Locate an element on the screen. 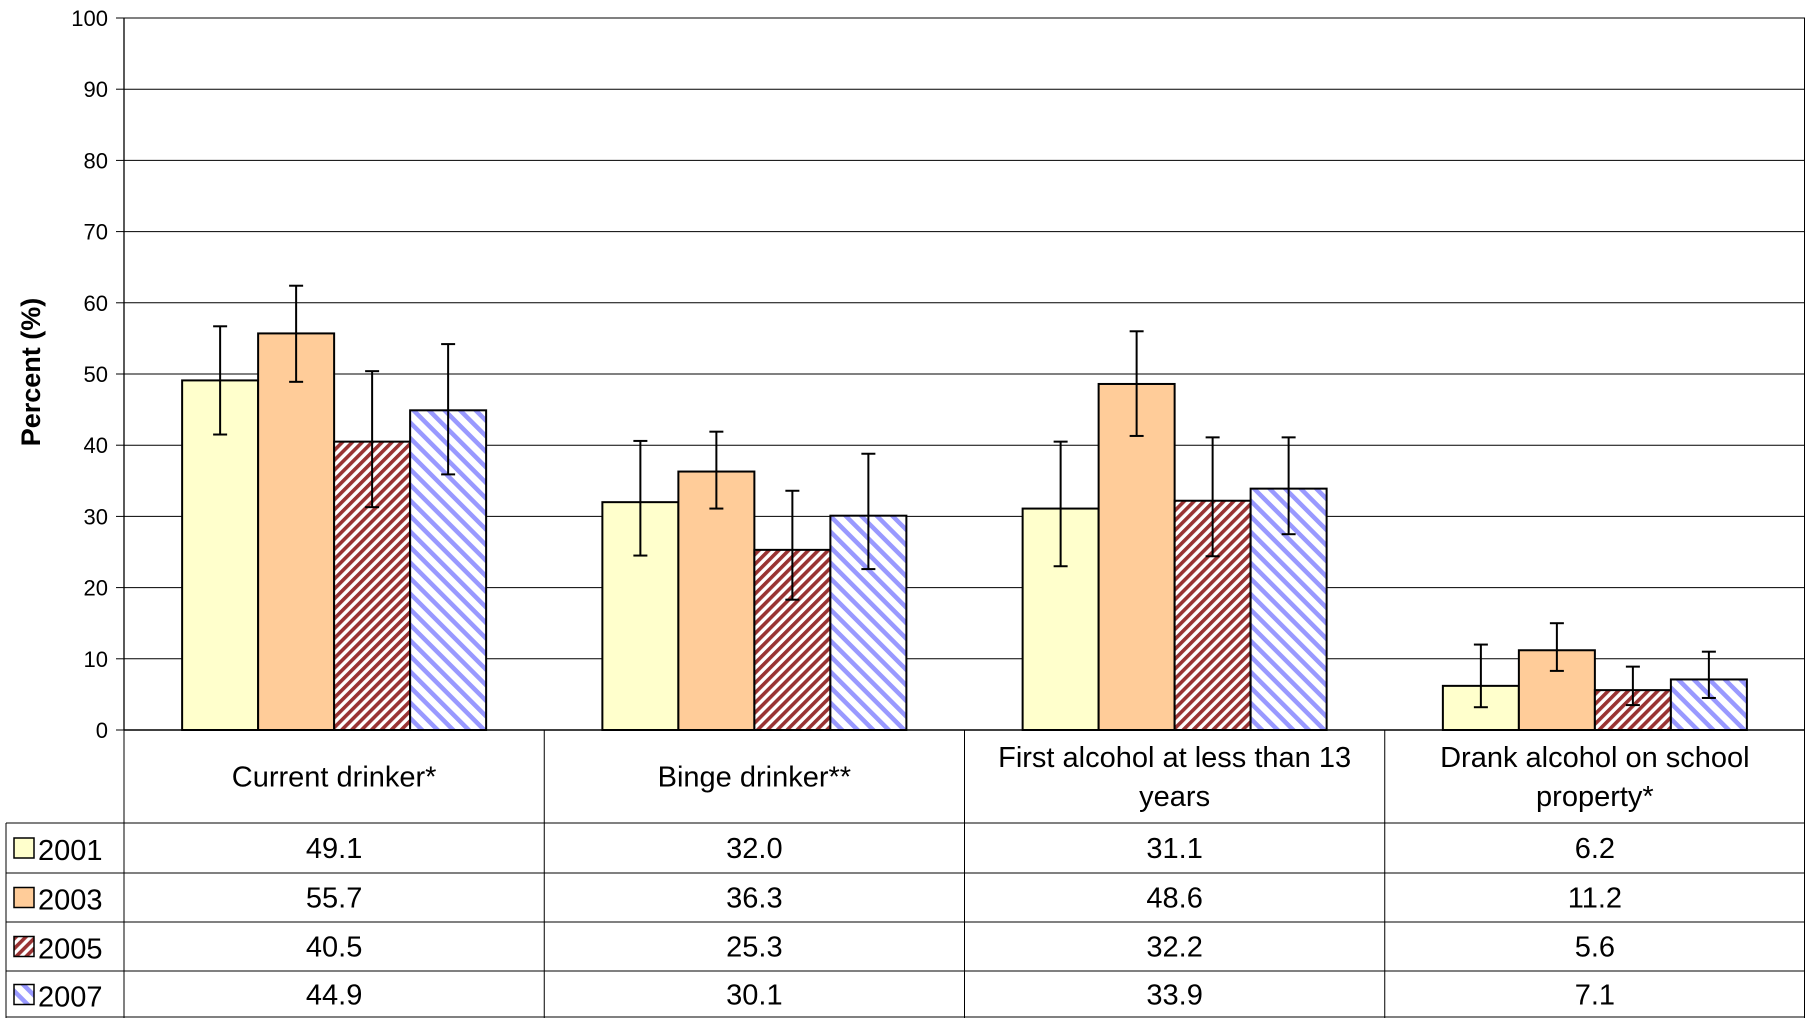 The image size is (1805, 1018). y-tick-label: 80 is located at coordinates (96, 160).